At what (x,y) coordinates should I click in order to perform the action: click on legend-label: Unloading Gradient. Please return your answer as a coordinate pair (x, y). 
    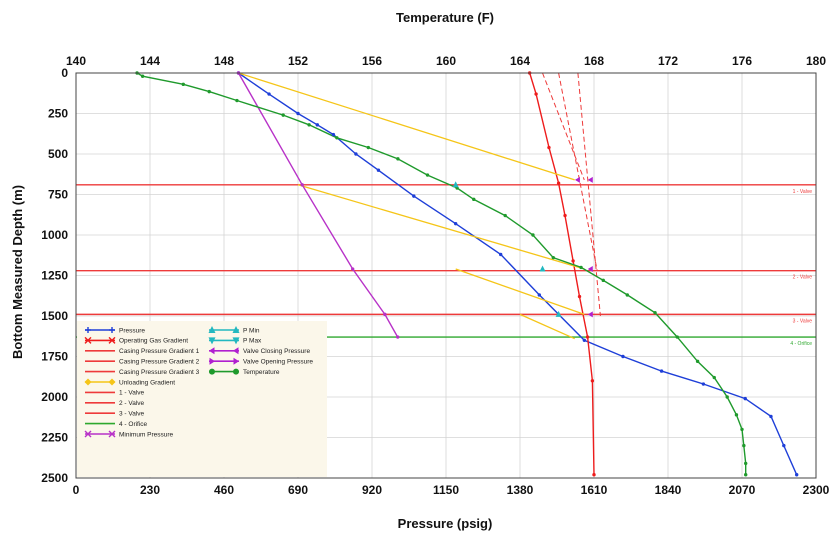
    Looking at the image, I should click on (147, 382).